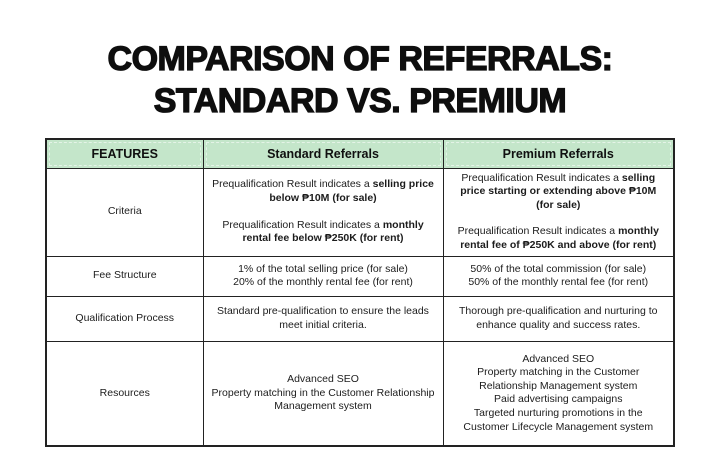  Describe the element at coordinates (323, 282) in the screenshot. I see `fee-standard-line-2: 20% of the monthly rental fee (for rent)` at that location.